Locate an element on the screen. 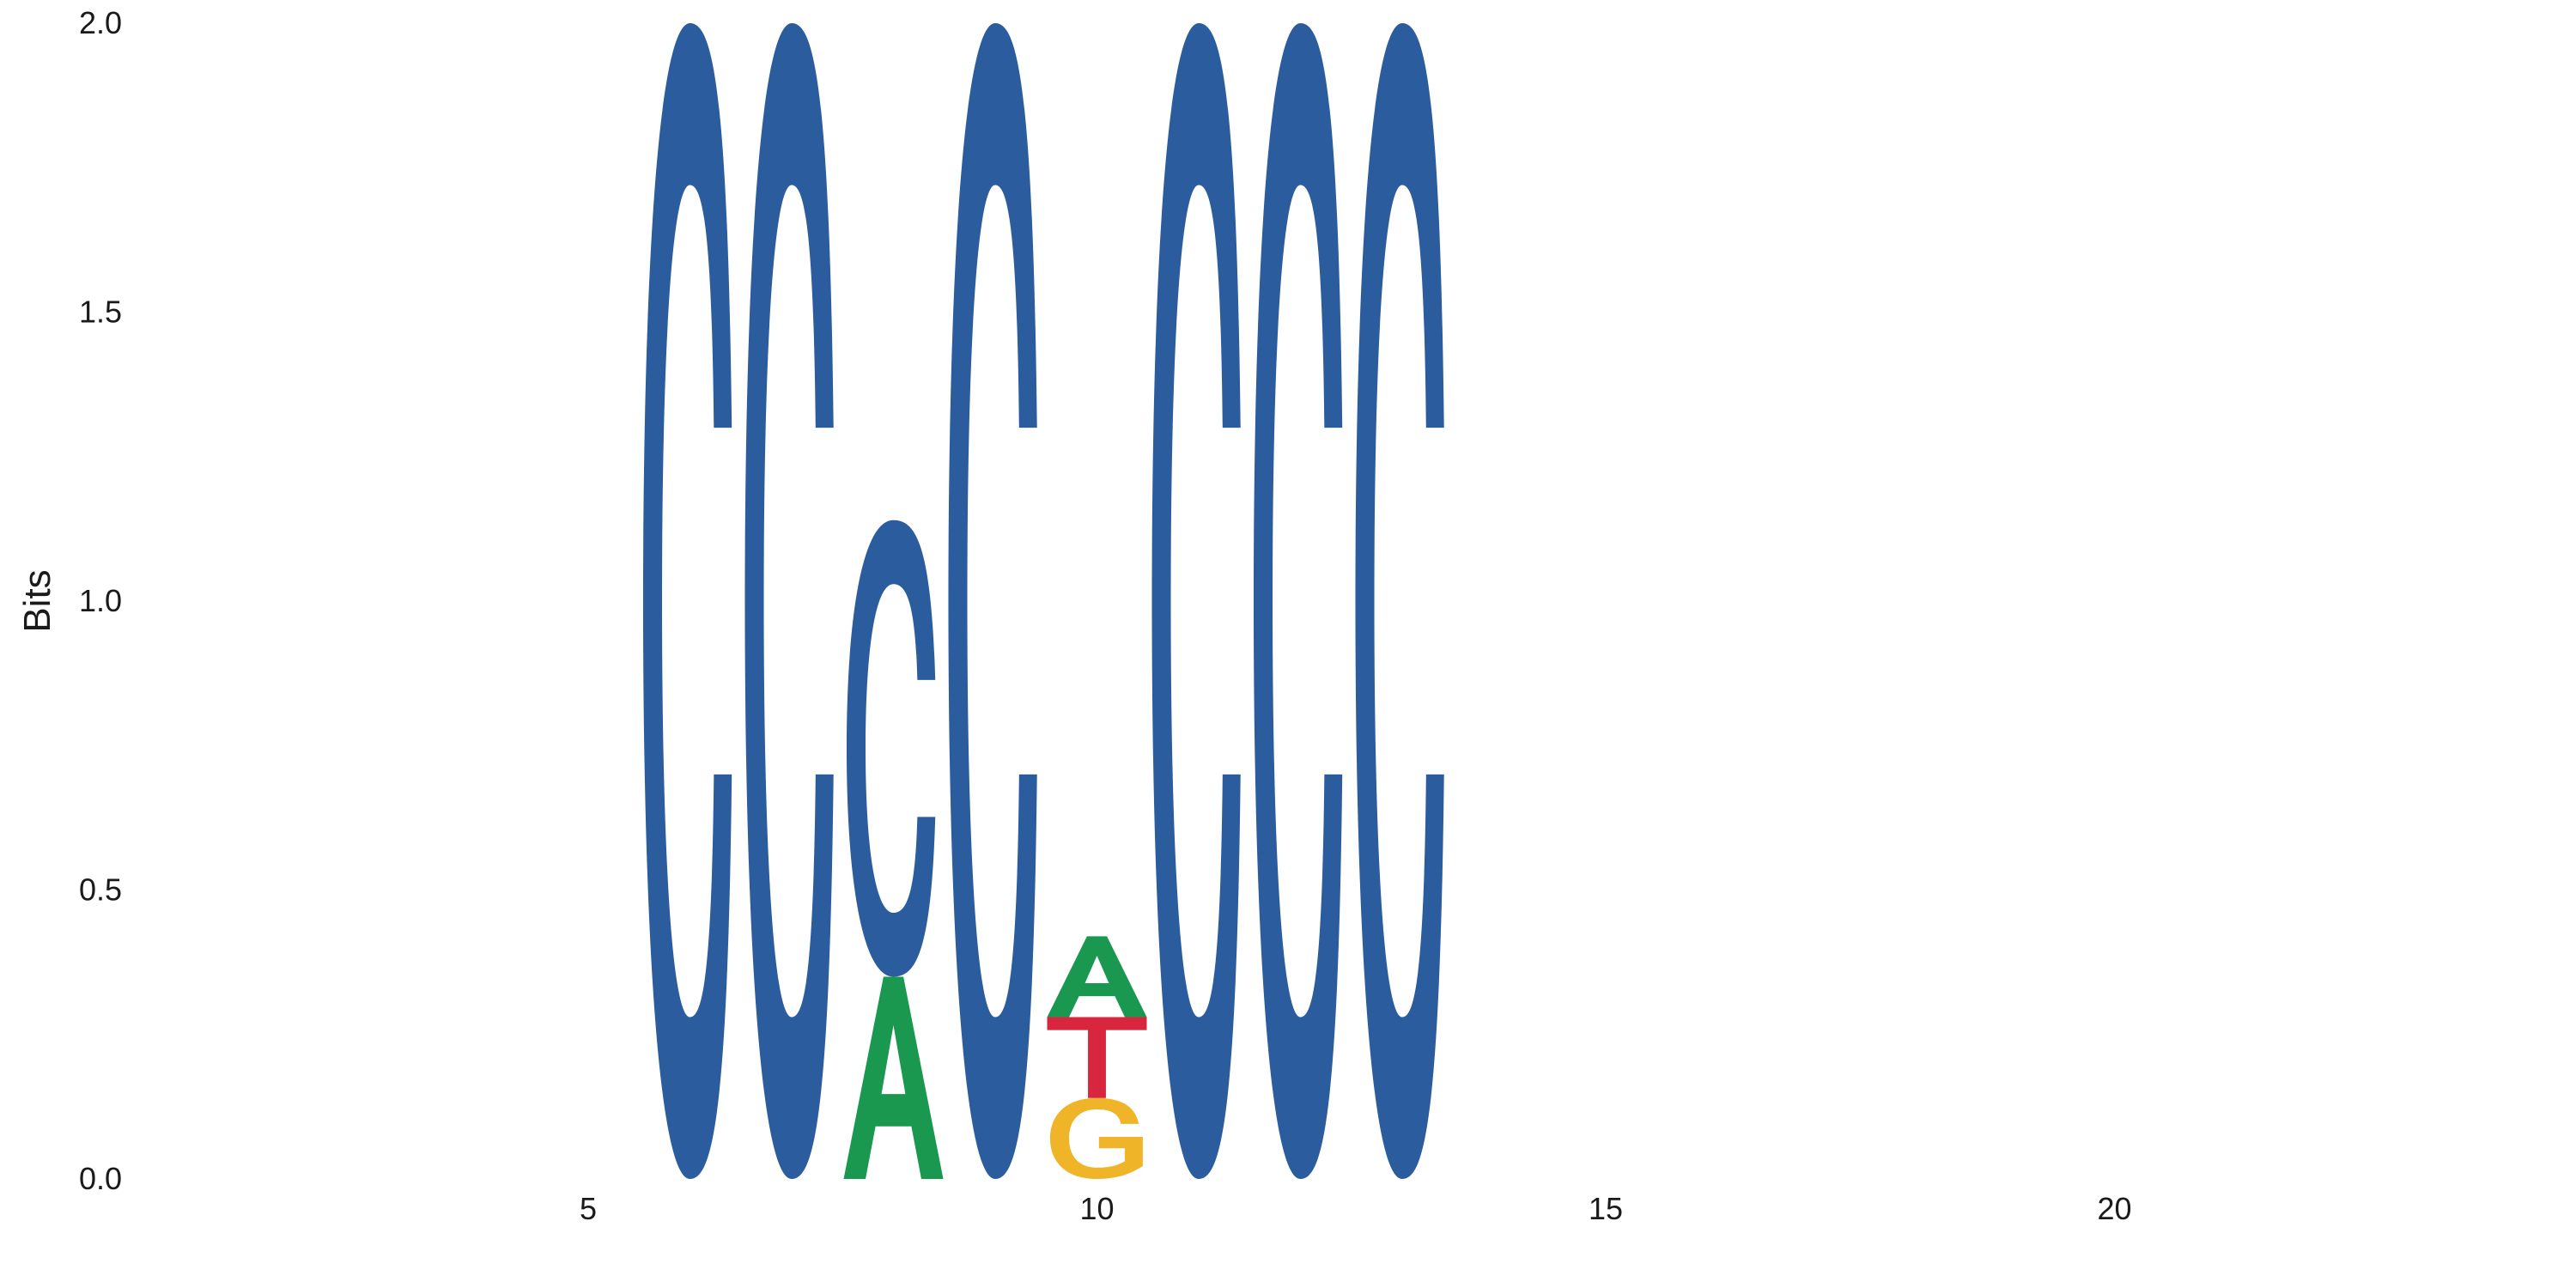 This screenshot has height=1288, width=2576. y-axis-ticks: 0.0 0.5 1.0 1.5 2.0 is located at coordinates (101, 600).